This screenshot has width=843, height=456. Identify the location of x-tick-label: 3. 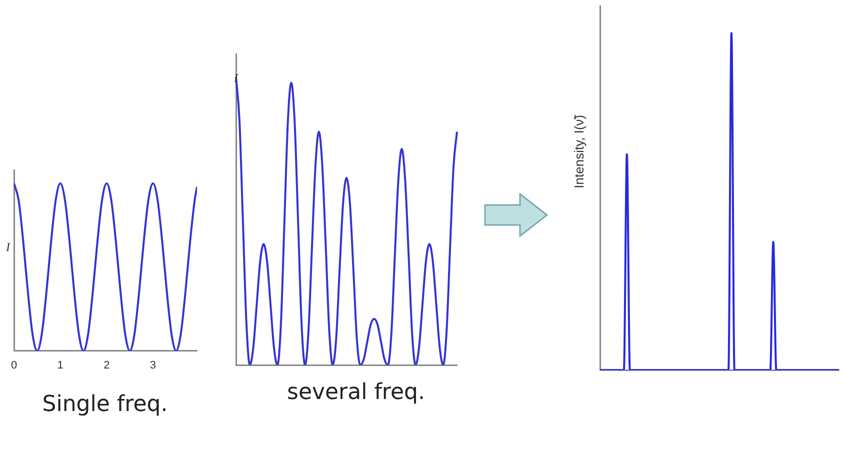
(153, 365).